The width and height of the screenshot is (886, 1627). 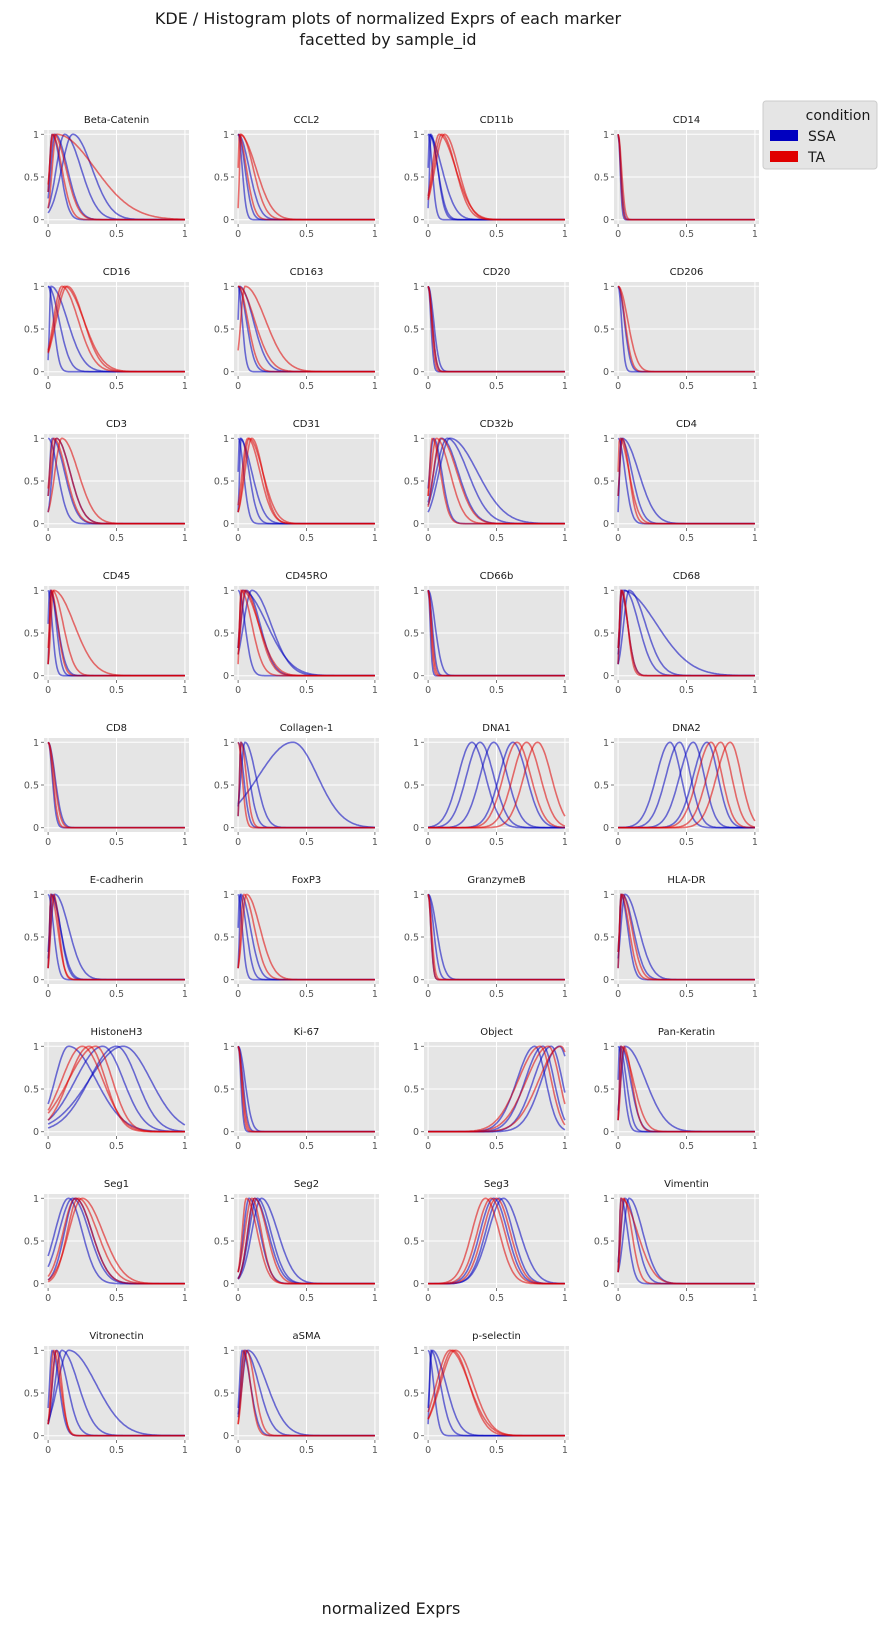 What do you see at coordinates (116, 1184) in the screenshot?
I see `panel-title: Seg1` at bounding box center [116, 1184].